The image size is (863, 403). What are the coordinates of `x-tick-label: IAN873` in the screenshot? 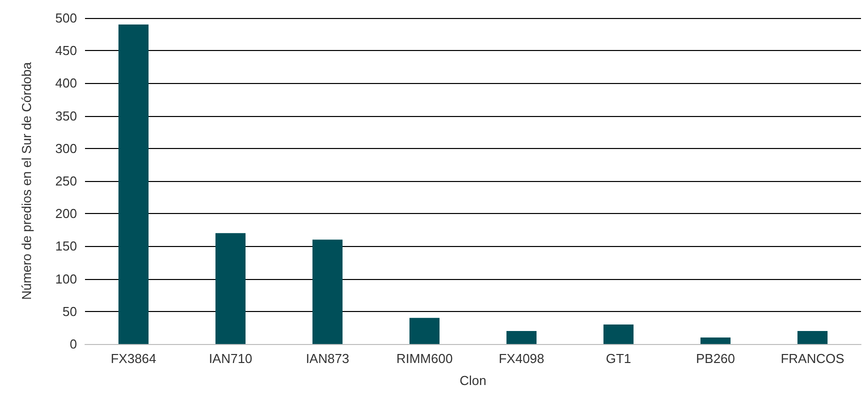 It's located at (328, 358).